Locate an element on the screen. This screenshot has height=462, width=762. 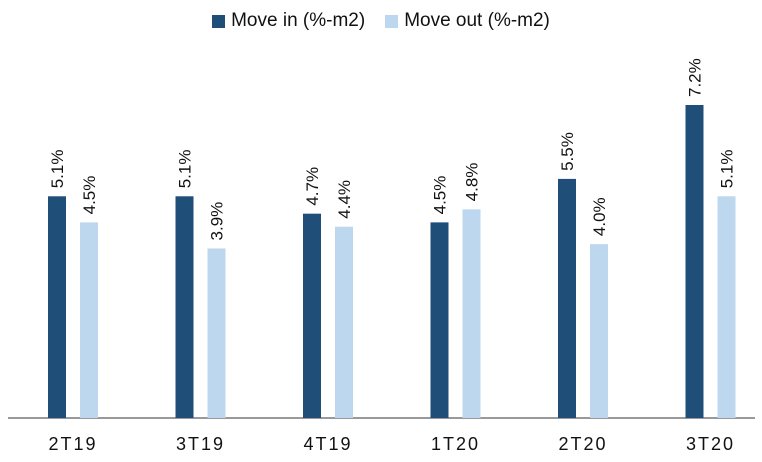
legend: Move in (%-m2) Move out (%-m2) is located at coordinates (381, 21).